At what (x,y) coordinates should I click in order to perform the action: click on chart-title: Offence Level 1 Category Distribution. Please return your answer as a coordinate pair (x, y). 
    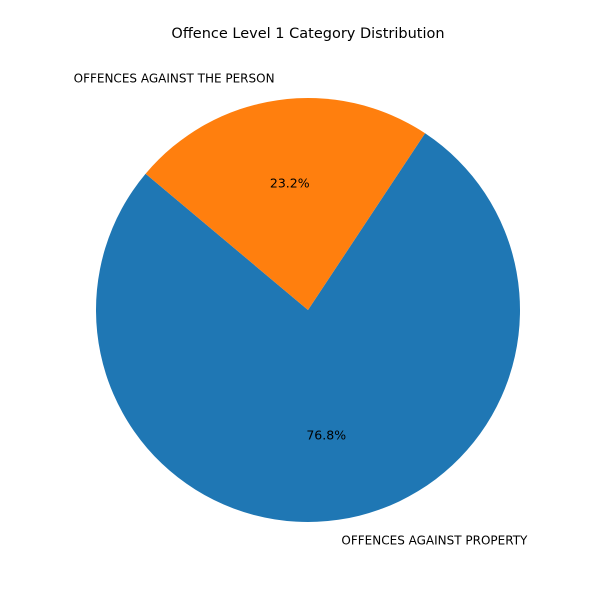
    Looking at the image, I should click on (307, 34).